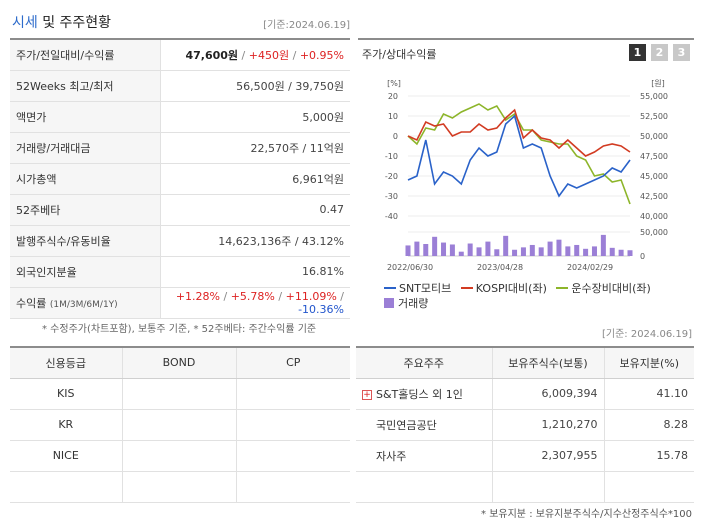  Describe the element at coordinates (85, 179) in the screenshot. I see `mcap-label: 시가총액` at that location.